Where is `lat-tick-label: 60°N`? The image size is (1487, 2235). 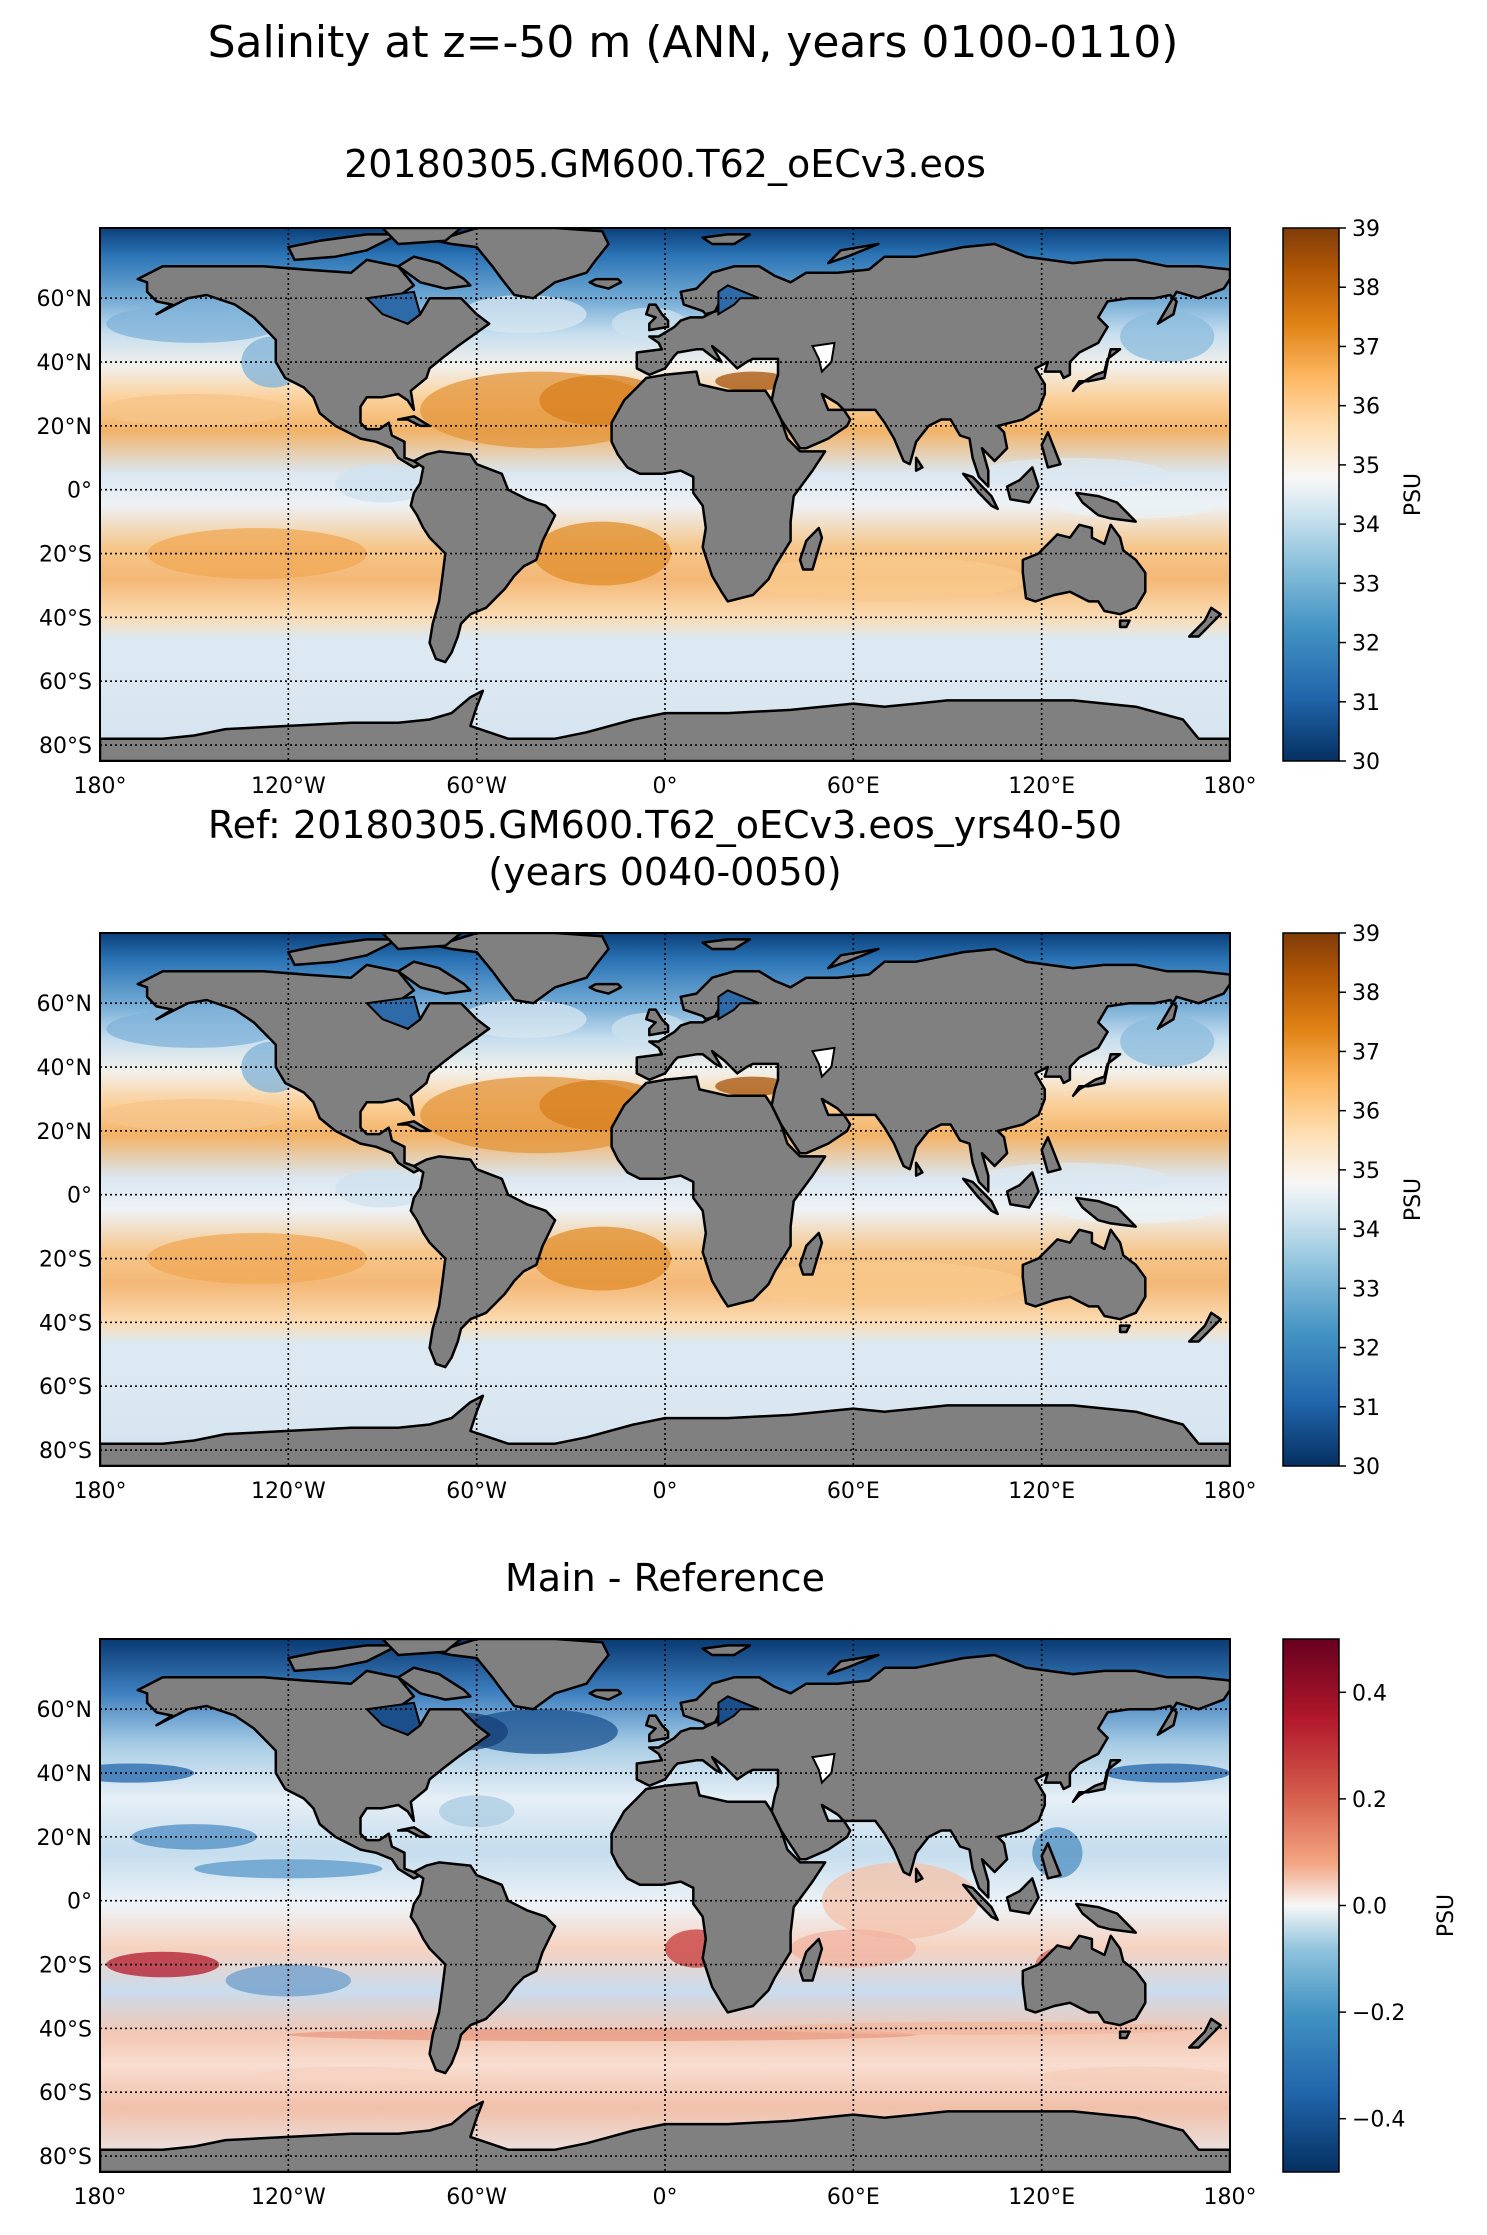
lat-tick-label: 60°N is located at coordinates (64, 1710).